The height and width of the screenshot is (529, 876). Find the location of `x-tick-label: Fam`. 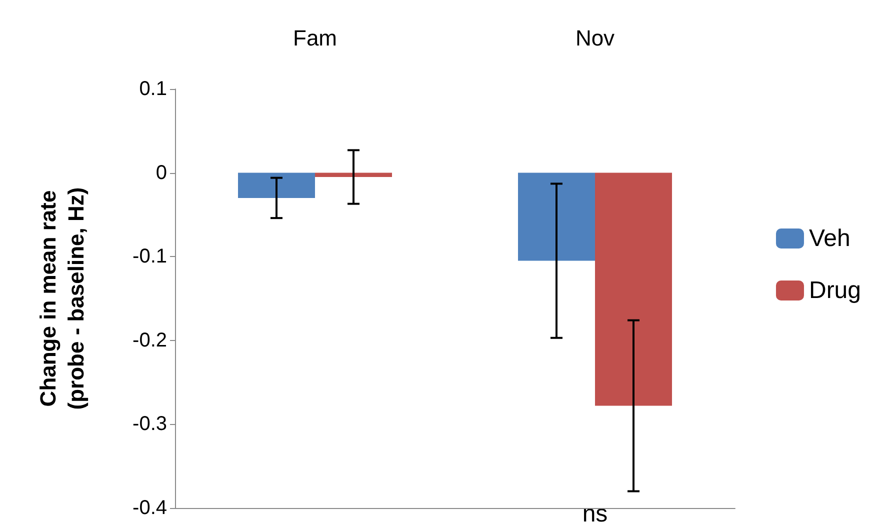

x-tick-label: Fam is located at coordinates (315, 38).